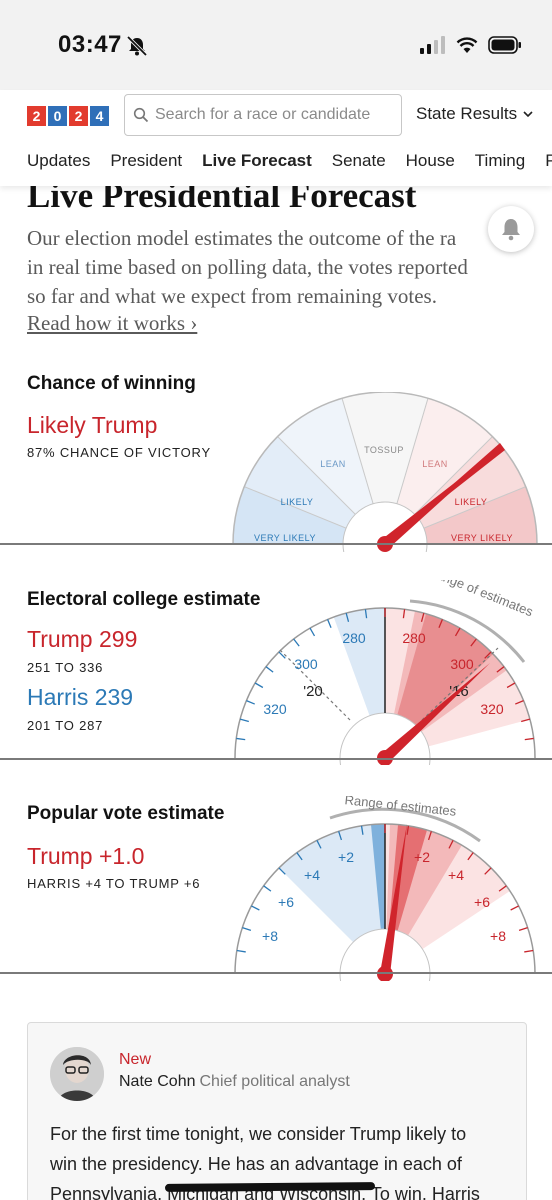 This screenshot has height=1200, width=552. What do you see at coordinates (112, 323) in the screenshot?
I see `read-how-it-works-link: Read how it works ›` at bounding box center [112, 323].